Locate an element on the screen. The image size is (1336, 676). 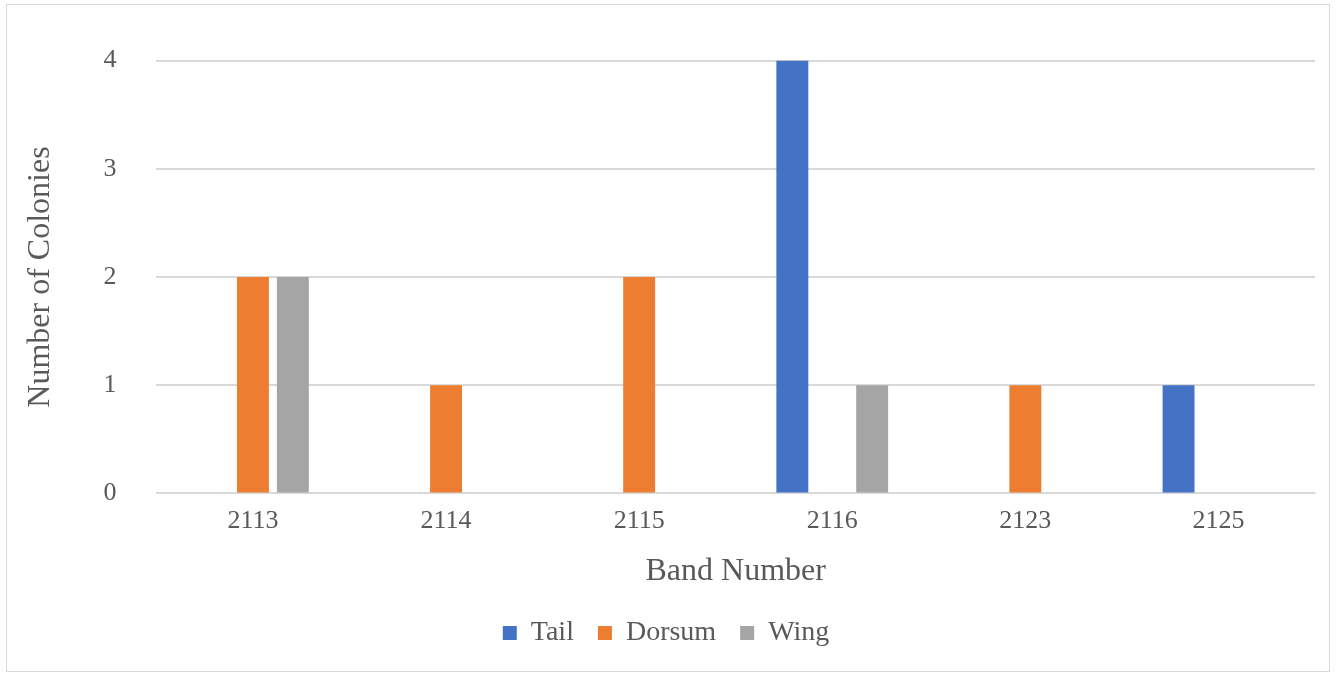
y-axis-title: Number of Colonies is located at coordinates (37, 277).